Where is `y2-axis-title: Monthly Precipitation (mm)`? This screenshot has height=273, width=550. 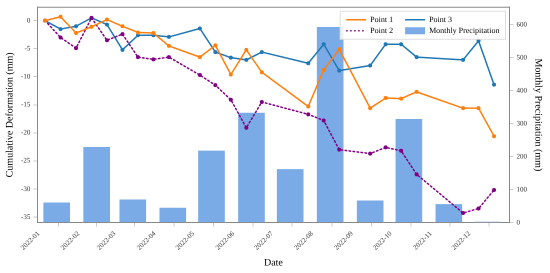 y2-axis-title: Monthly Precipitation (mm) is located at coordinates (538, 115).